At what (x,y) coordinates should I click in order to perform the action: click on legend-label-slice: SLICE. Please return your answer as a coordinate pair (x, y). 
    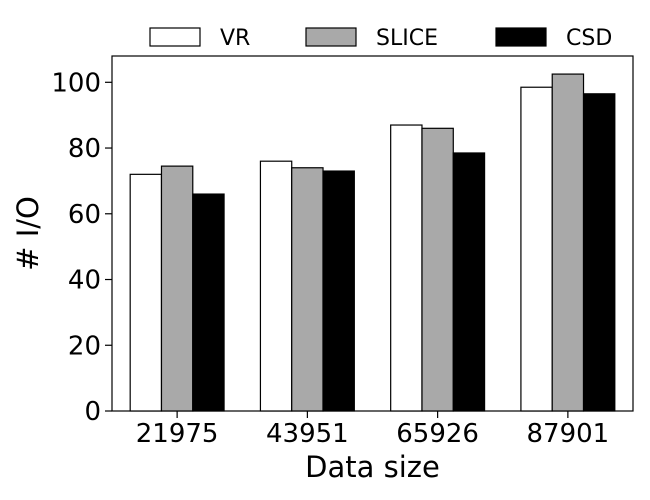
    Looking at the image, I should click on (407, 38).